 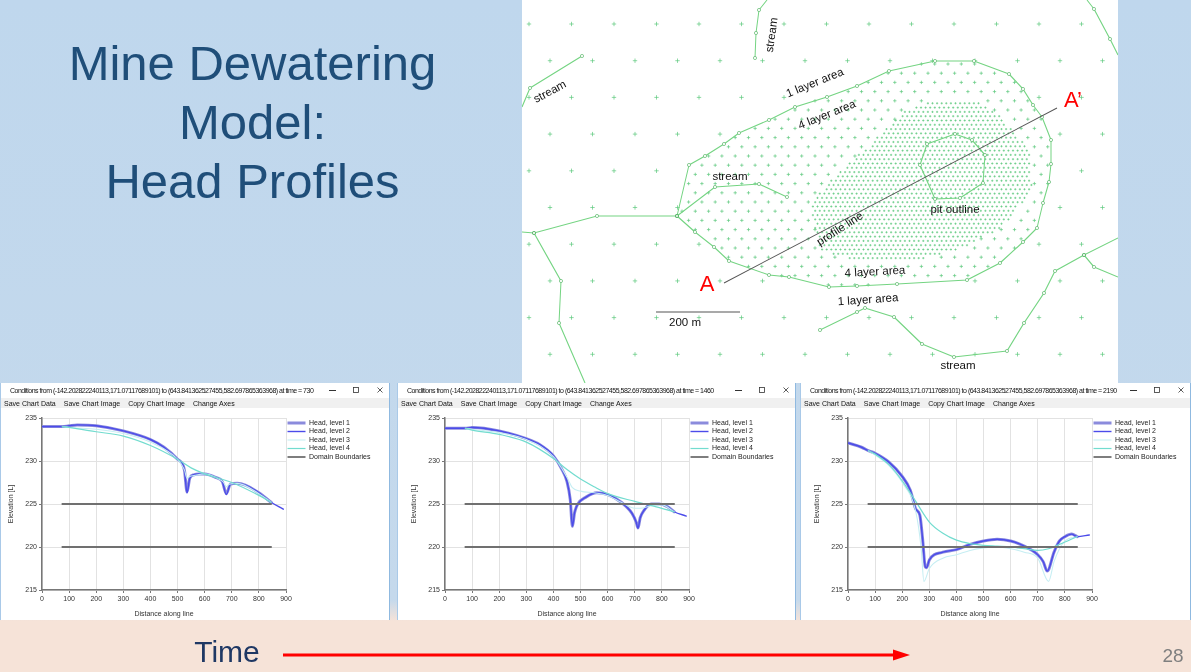 I want to click on text: 200 m, so click(x=685, y=322).